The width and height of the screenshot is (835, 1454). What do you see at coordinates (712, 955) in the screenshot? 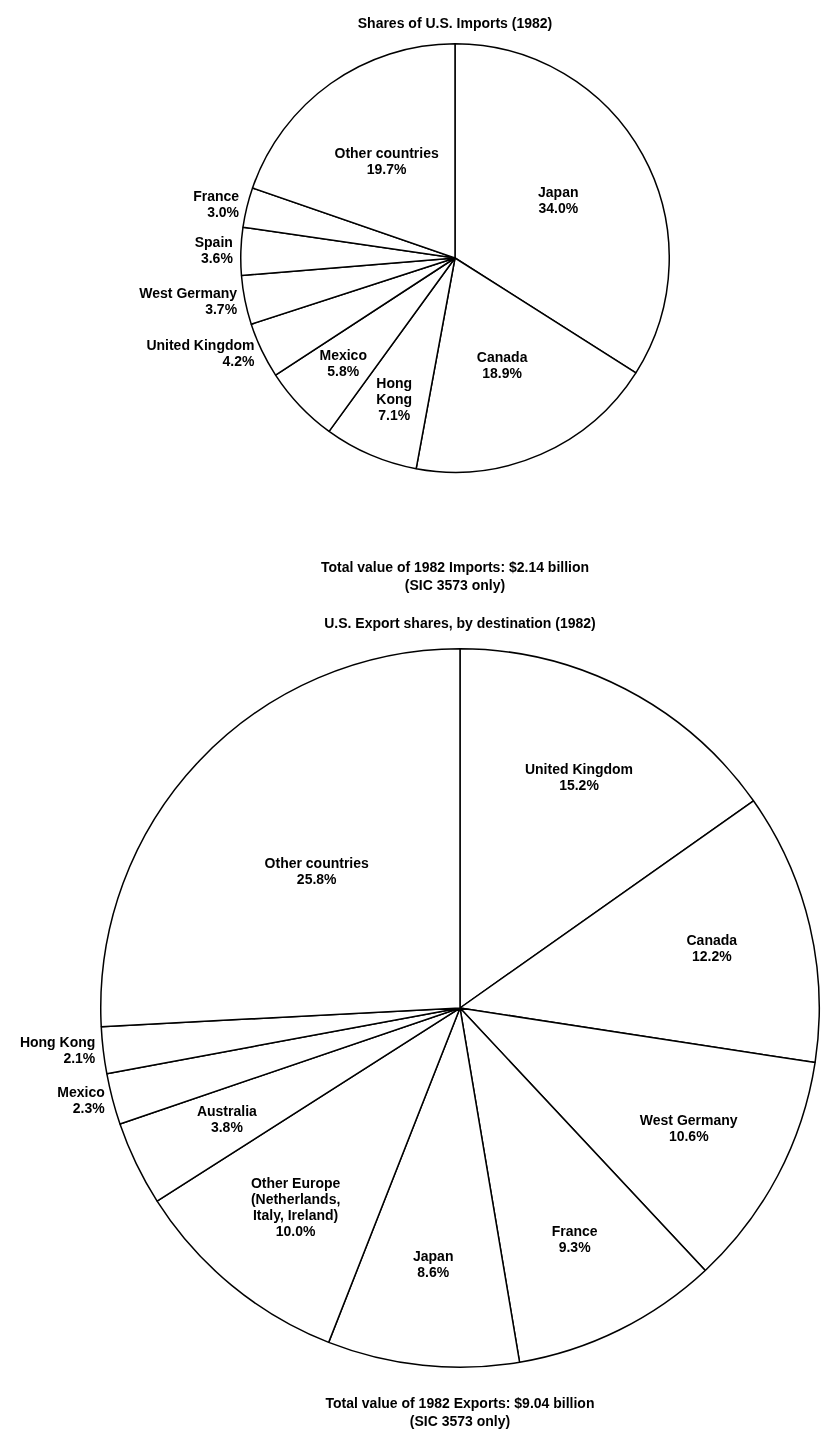
I see `data-label: 12.2%` at bounding box center [712, 955].